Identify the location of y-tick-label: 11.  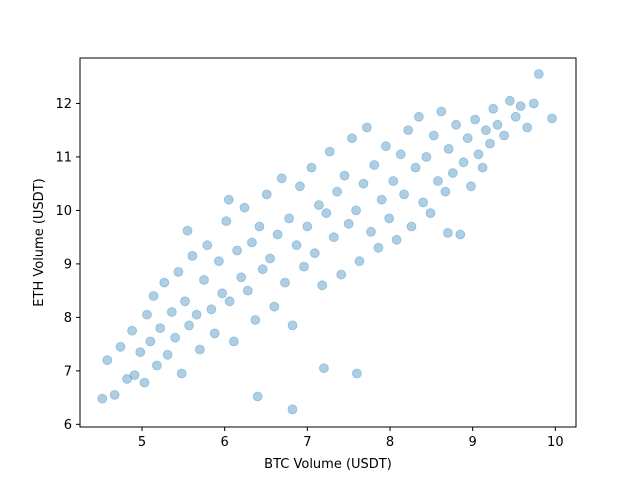
(63, 157).